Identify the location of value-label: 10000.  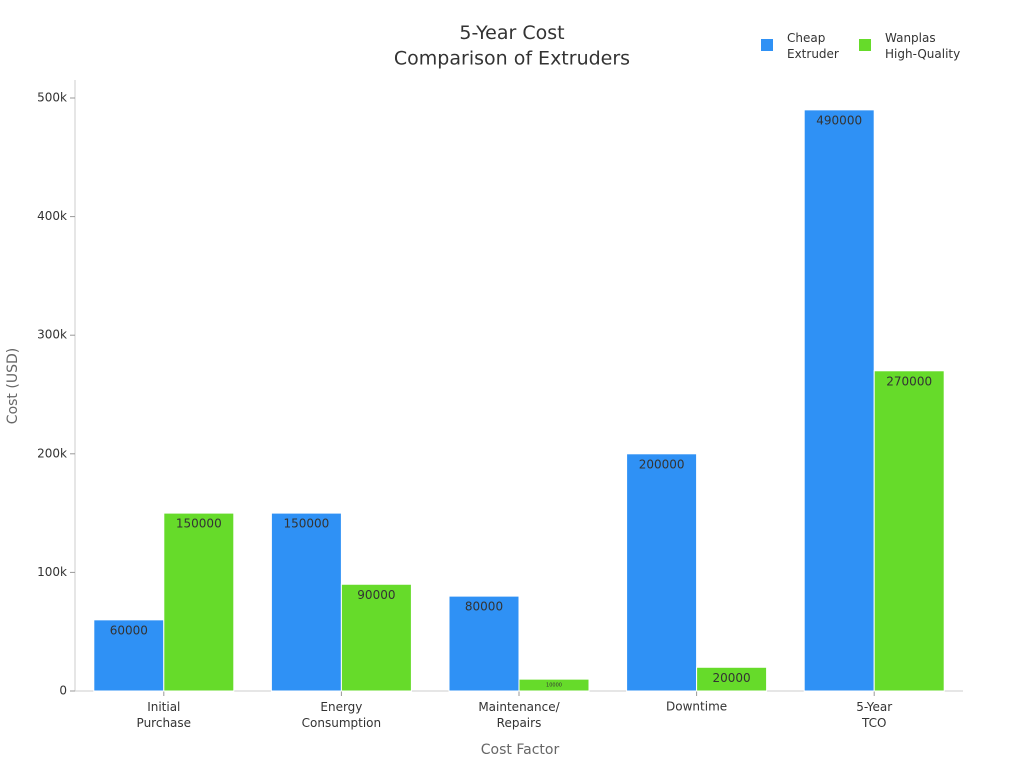
(554, 686).